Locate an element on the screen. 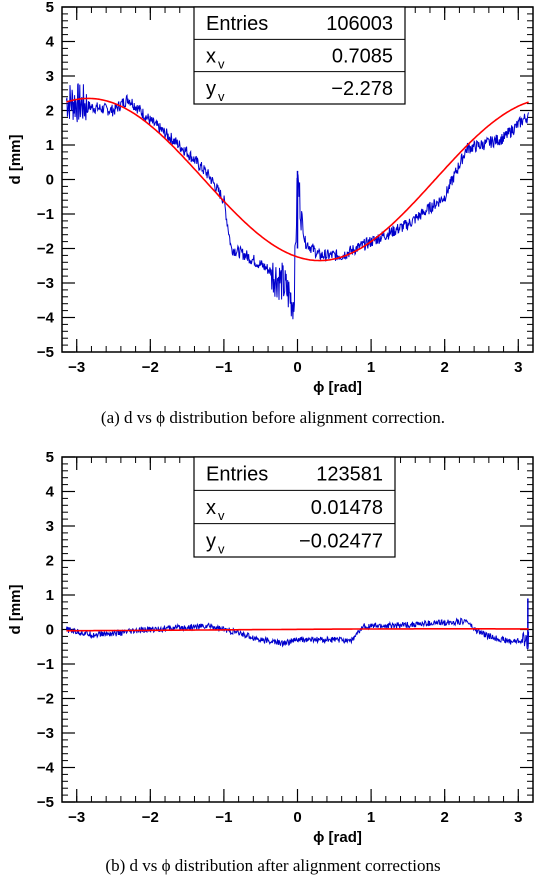 Image resolution: width=546 pixels, height=888 pixels. stats-value: 0.01478 is located at coordinates (347, 508).